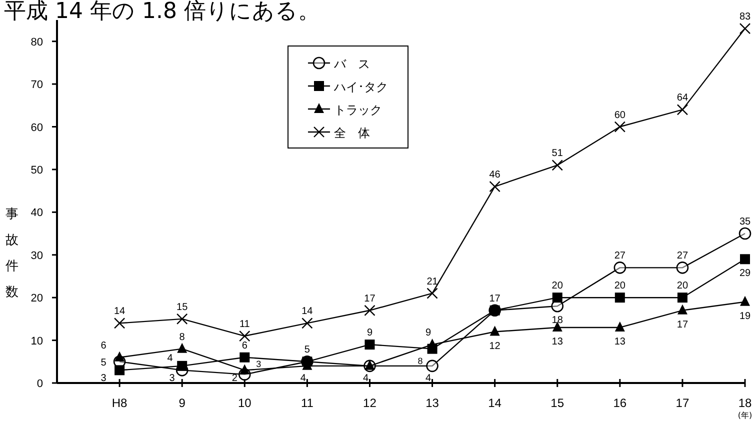 The image size is (753, 422). What do you see at coordinates (36, 170) in the screenshot?
I see `y-tick-label: 50` at bounding box center [36, 170].